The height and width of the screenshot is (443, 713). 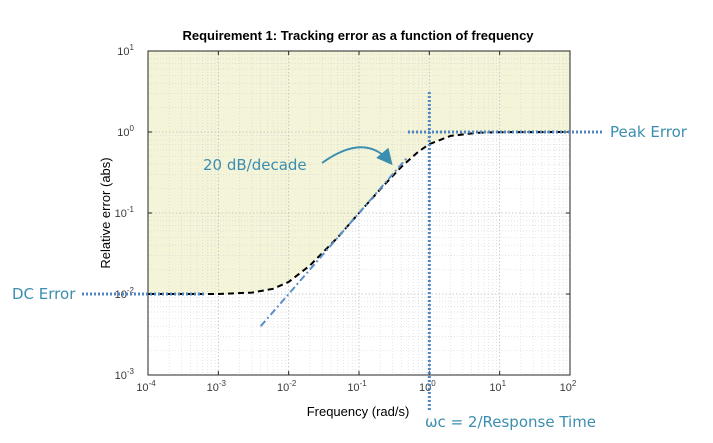 I want to click on x-tick-label: 10⁻¹, so click(x=357, y=386).